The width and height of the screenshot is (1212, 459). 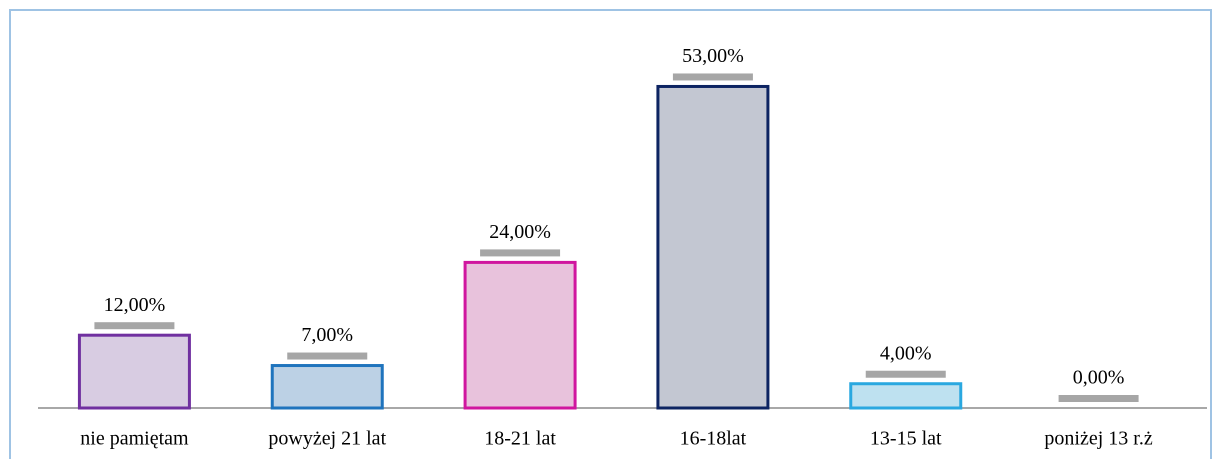 I want to click on value-label: 24,00%, so click(x=520, y=232).